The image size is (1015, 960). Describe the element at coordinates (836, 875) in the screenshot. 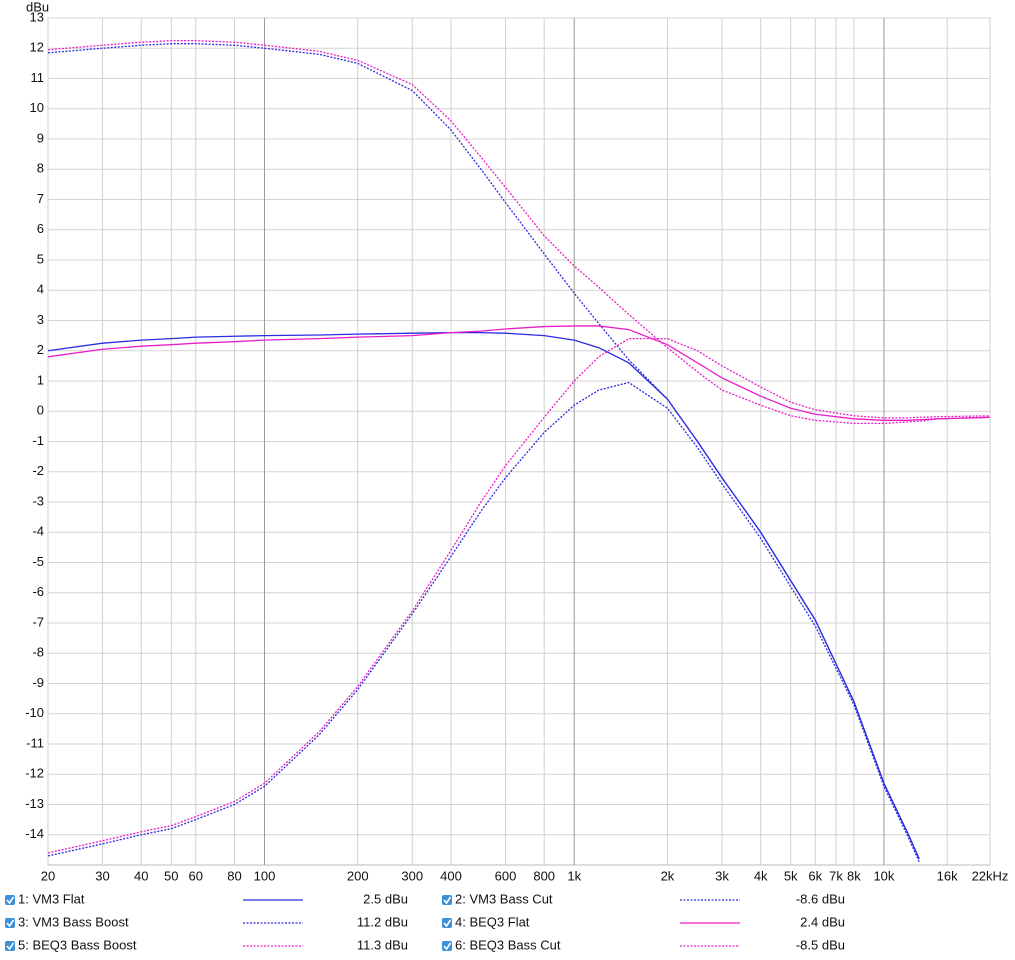

I see `x-tick-label: 7k` at that location.